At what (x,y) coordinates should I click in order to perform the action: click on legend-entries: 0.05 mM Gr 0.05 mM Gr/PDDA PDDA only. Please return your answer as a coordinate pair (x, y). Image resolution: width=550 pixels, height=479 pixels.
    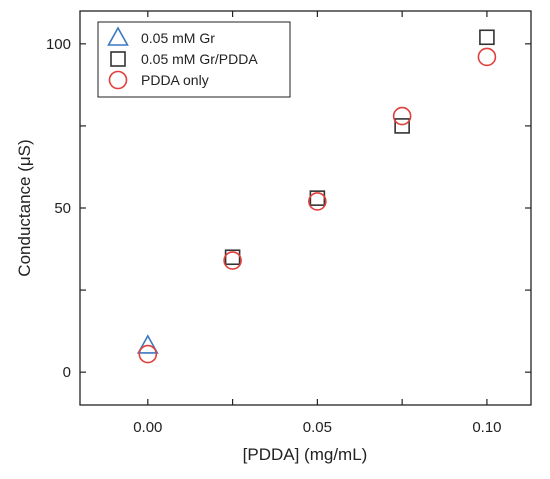
    Looking at the image, I should click on (182, 58).